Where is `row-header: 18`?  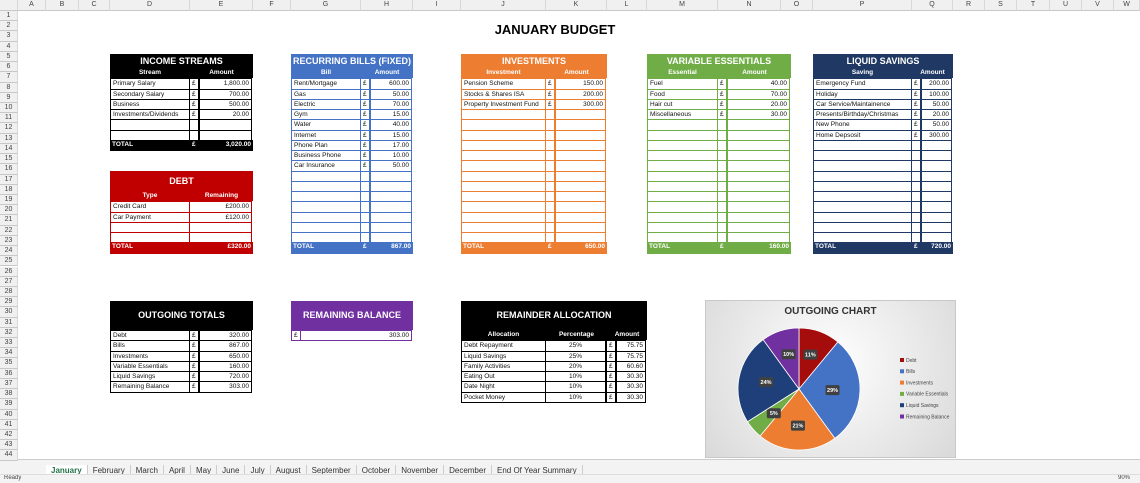
row-header: 18 is located at coordinates (9, 189).